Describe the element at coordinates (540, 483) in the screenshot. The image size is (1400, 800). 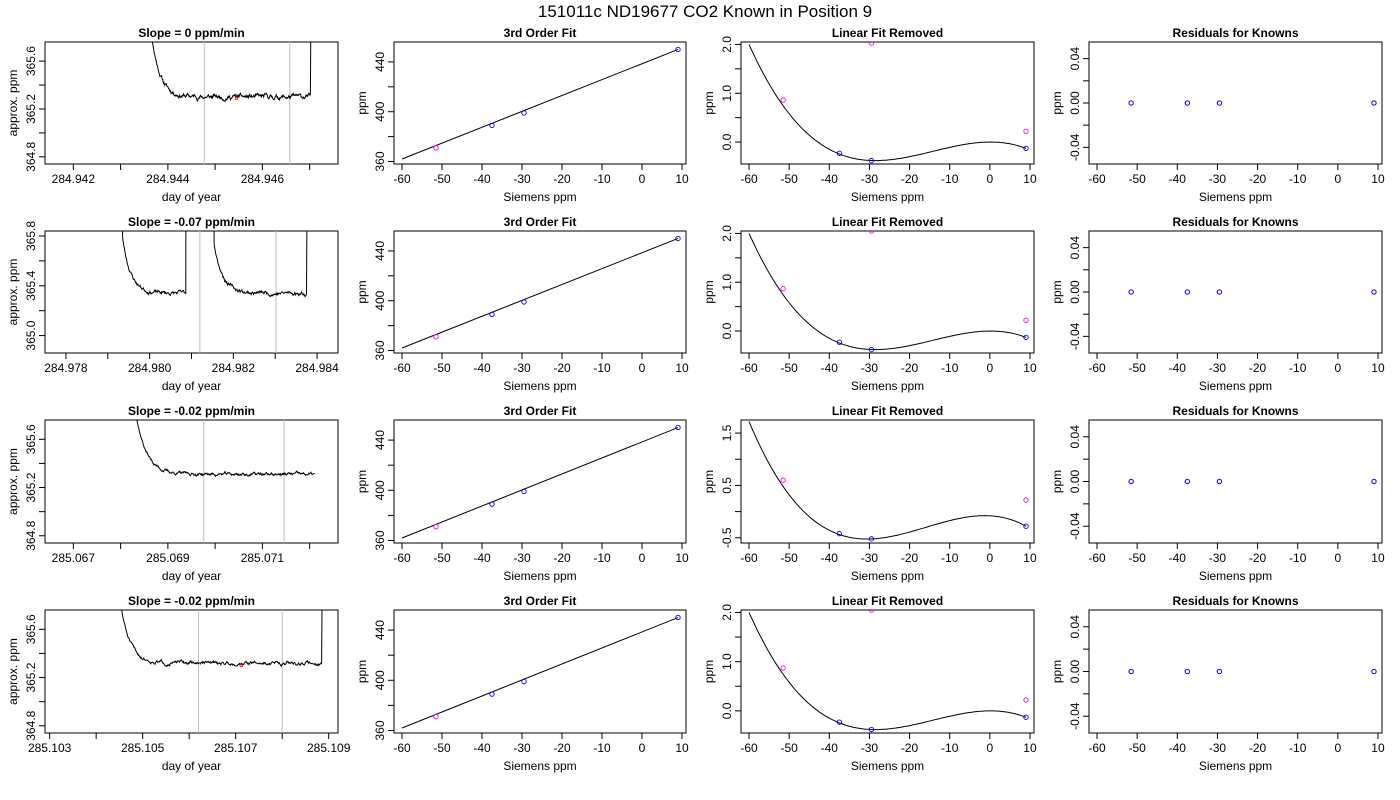
I see `fit-line` at that location.